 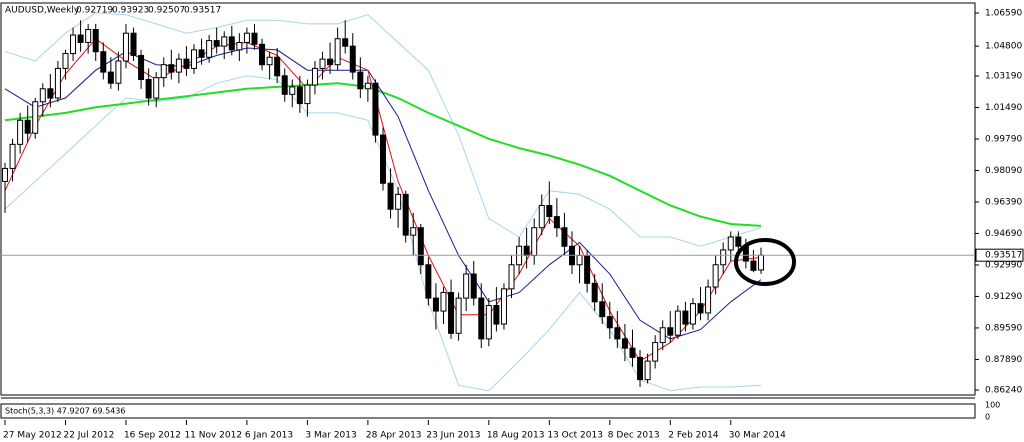 What do you see at coordinates (1003, 108) in the screenshot?
I see `y-tick-label: 1.01490` at bounding box center [1003, 108].